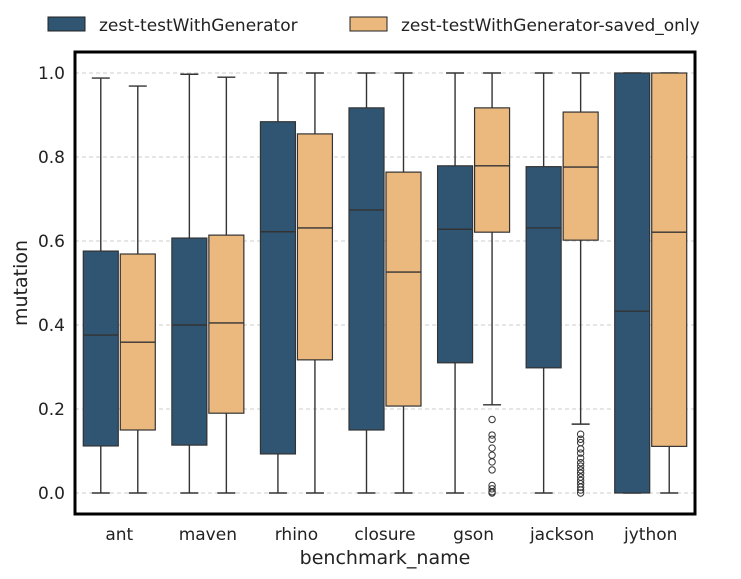 The width and height of the screenshot is (741, 579). What do you see at coordinates (51, 410) in the screenshot?
I see `y-tick-label: 0.2` at bounding box center [51, 410].